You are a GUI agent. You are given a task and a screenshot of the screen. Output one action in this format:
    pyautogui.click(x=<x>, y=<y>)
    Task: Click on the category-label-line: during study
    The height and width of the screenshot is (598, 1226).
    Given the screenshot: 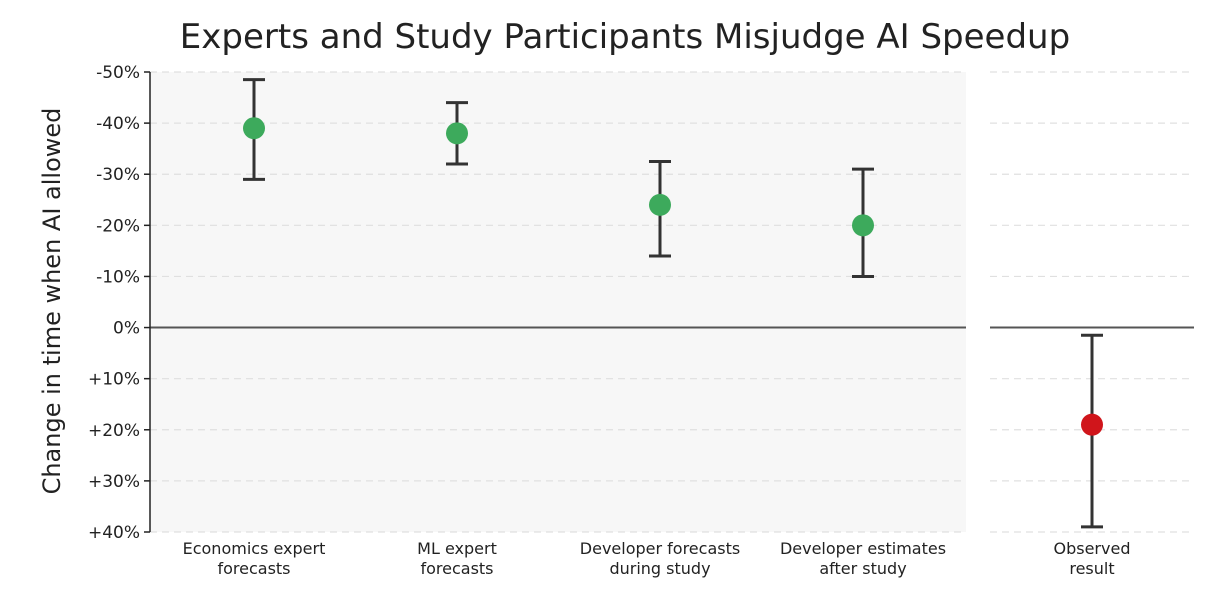 What is the action you would take?
    pyautogui.click(x=659, y=568)
    